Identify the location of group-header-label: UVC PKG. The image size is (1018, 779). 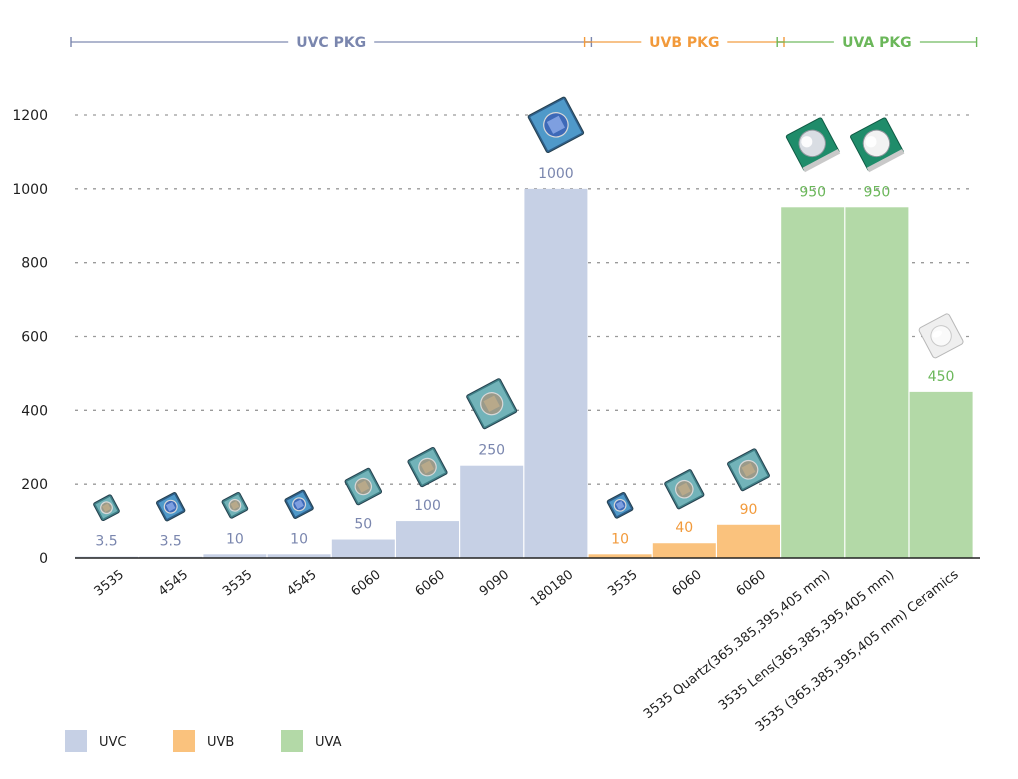
(331, 43).